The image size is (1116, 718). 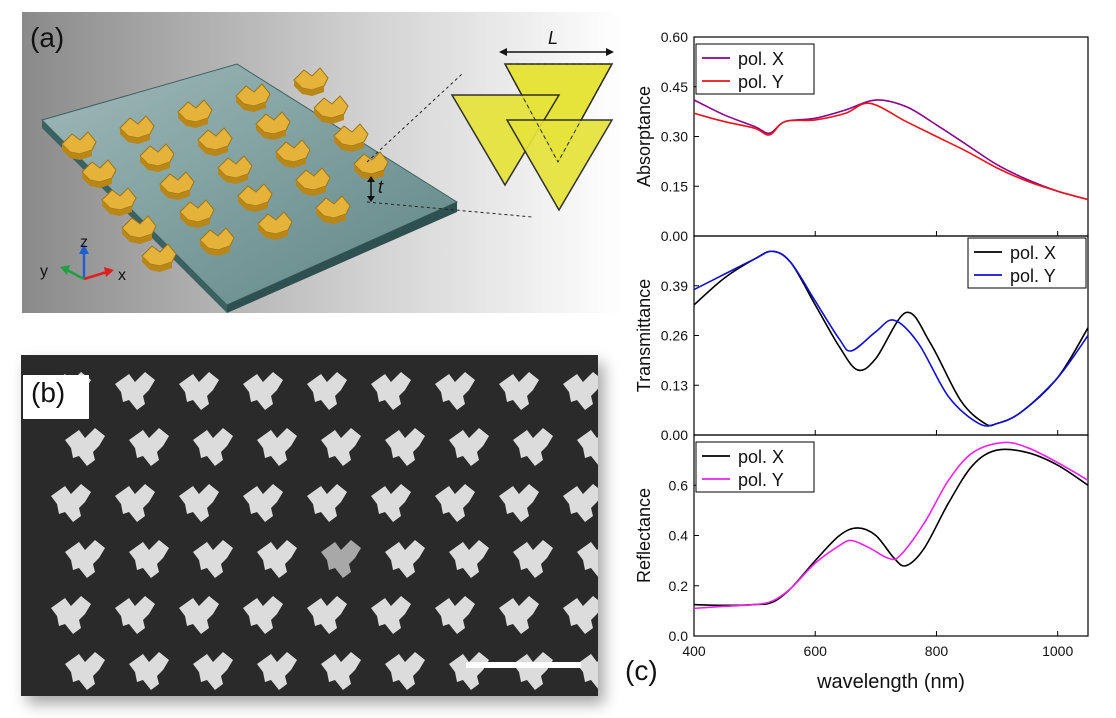 I want to click on panel-b-label-box, so click(x=56, y=397).